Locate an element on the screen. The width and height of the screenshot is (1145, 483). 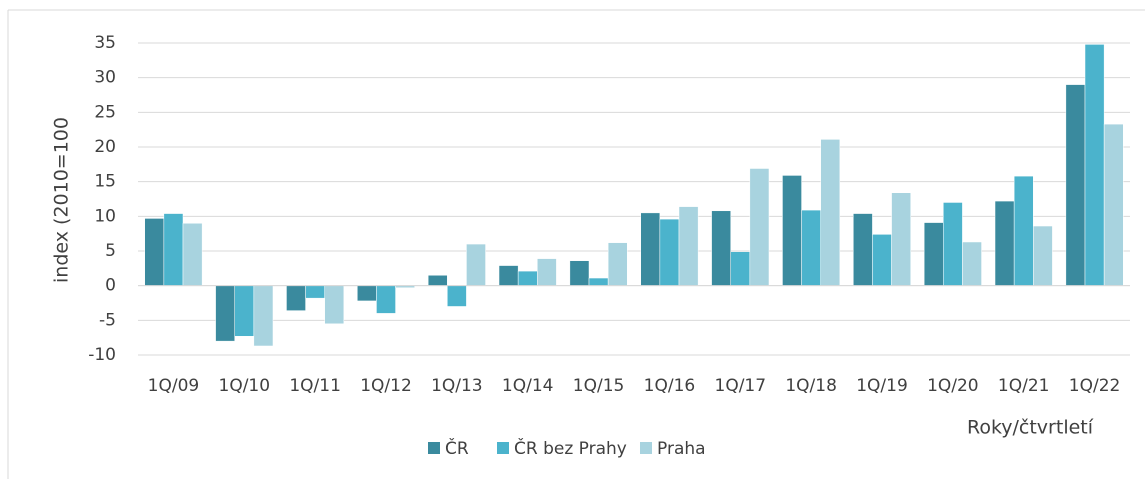
x-tick-label: 1Q/22 is located at coordinates (1095, 386).